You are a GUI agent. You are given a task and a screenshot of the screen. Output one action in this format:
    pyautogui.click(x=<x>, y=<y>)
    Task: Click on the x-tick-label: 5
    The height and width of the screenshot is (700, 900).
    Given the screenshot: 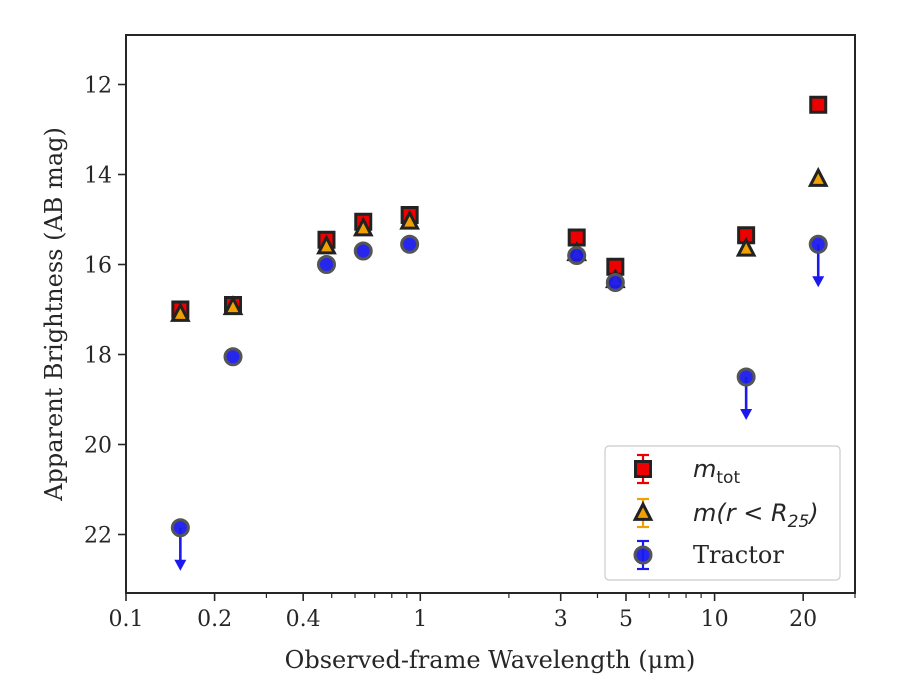 What is the action you would take?
    pyautogui.click(x=626, y=619)
    